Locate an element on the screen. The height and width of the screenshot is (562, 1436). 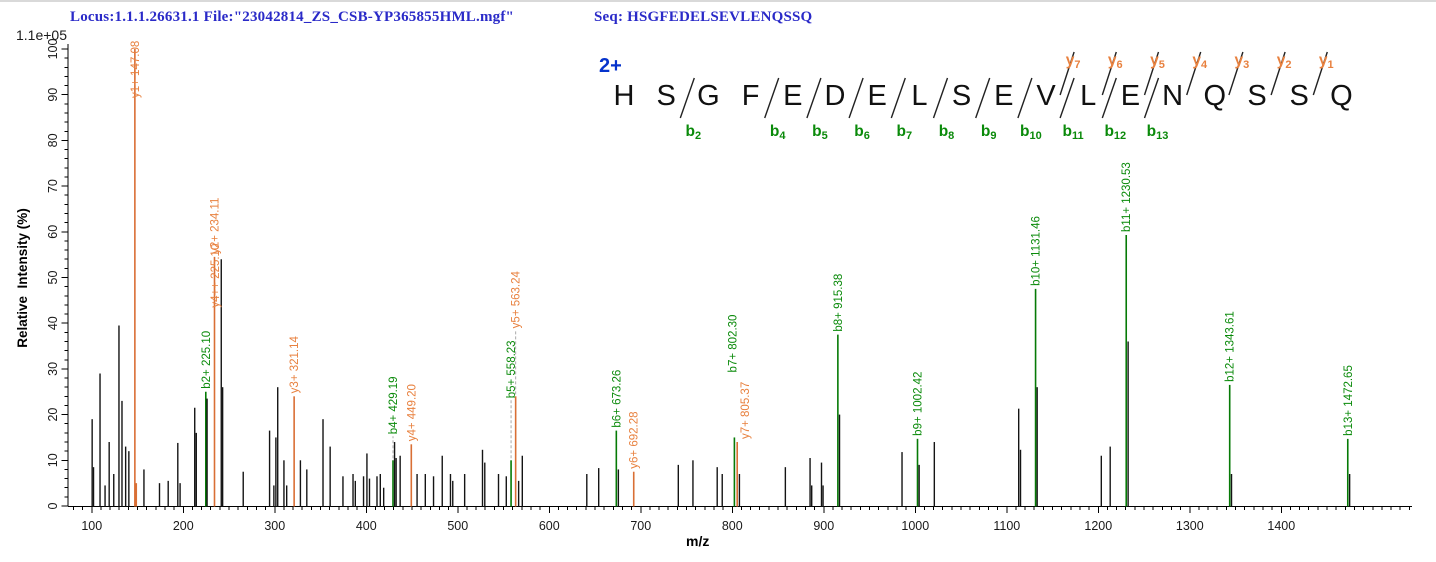
peak-label: y5+ 563.24 is located at coordinates (517, 299).